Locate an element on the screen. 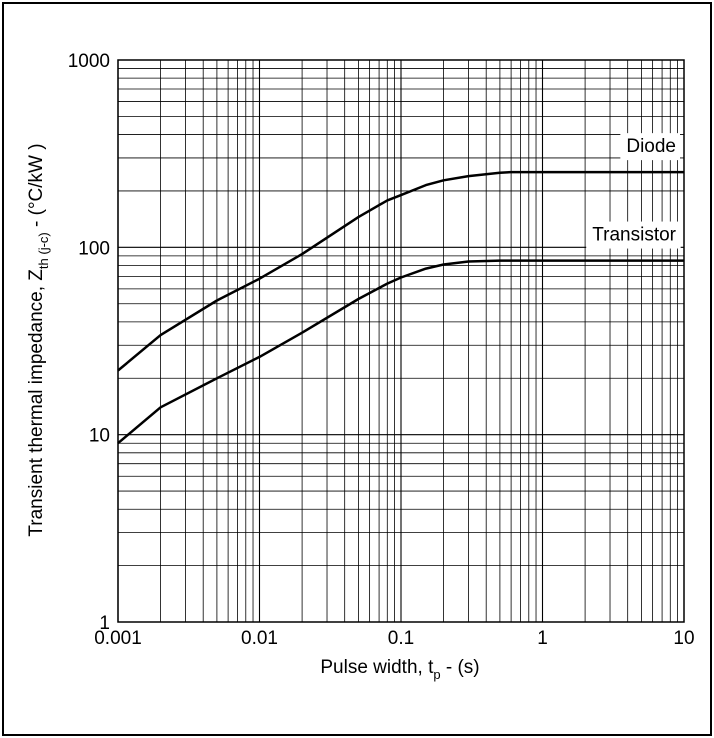 This screenshot has height=738, width=714. y-tick-label: 1000 is located at coordinates (89, 61).